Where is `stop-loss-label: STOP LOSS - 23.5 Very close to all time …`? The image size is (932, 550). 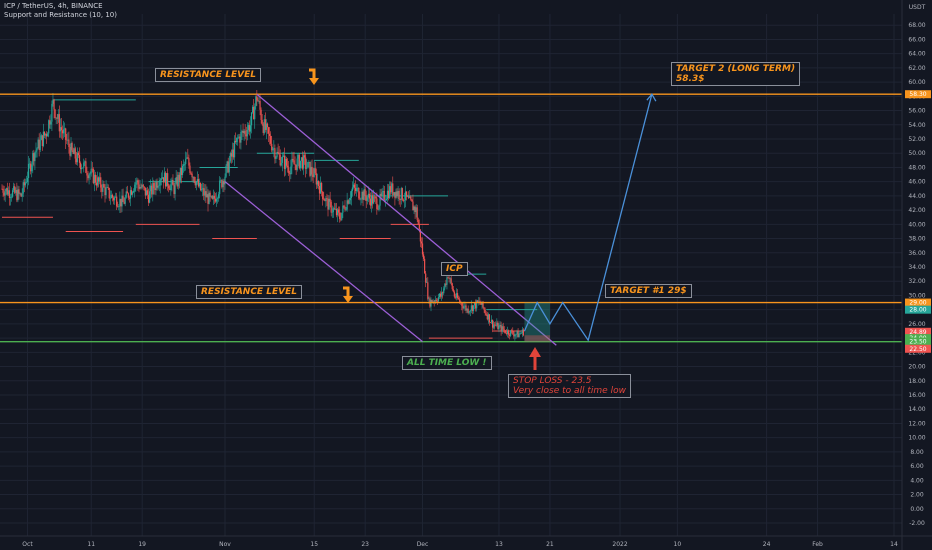
stop-loss-label: STOP LOSS - 23.5 Very close to all time … is located at coordinates (569, 386).